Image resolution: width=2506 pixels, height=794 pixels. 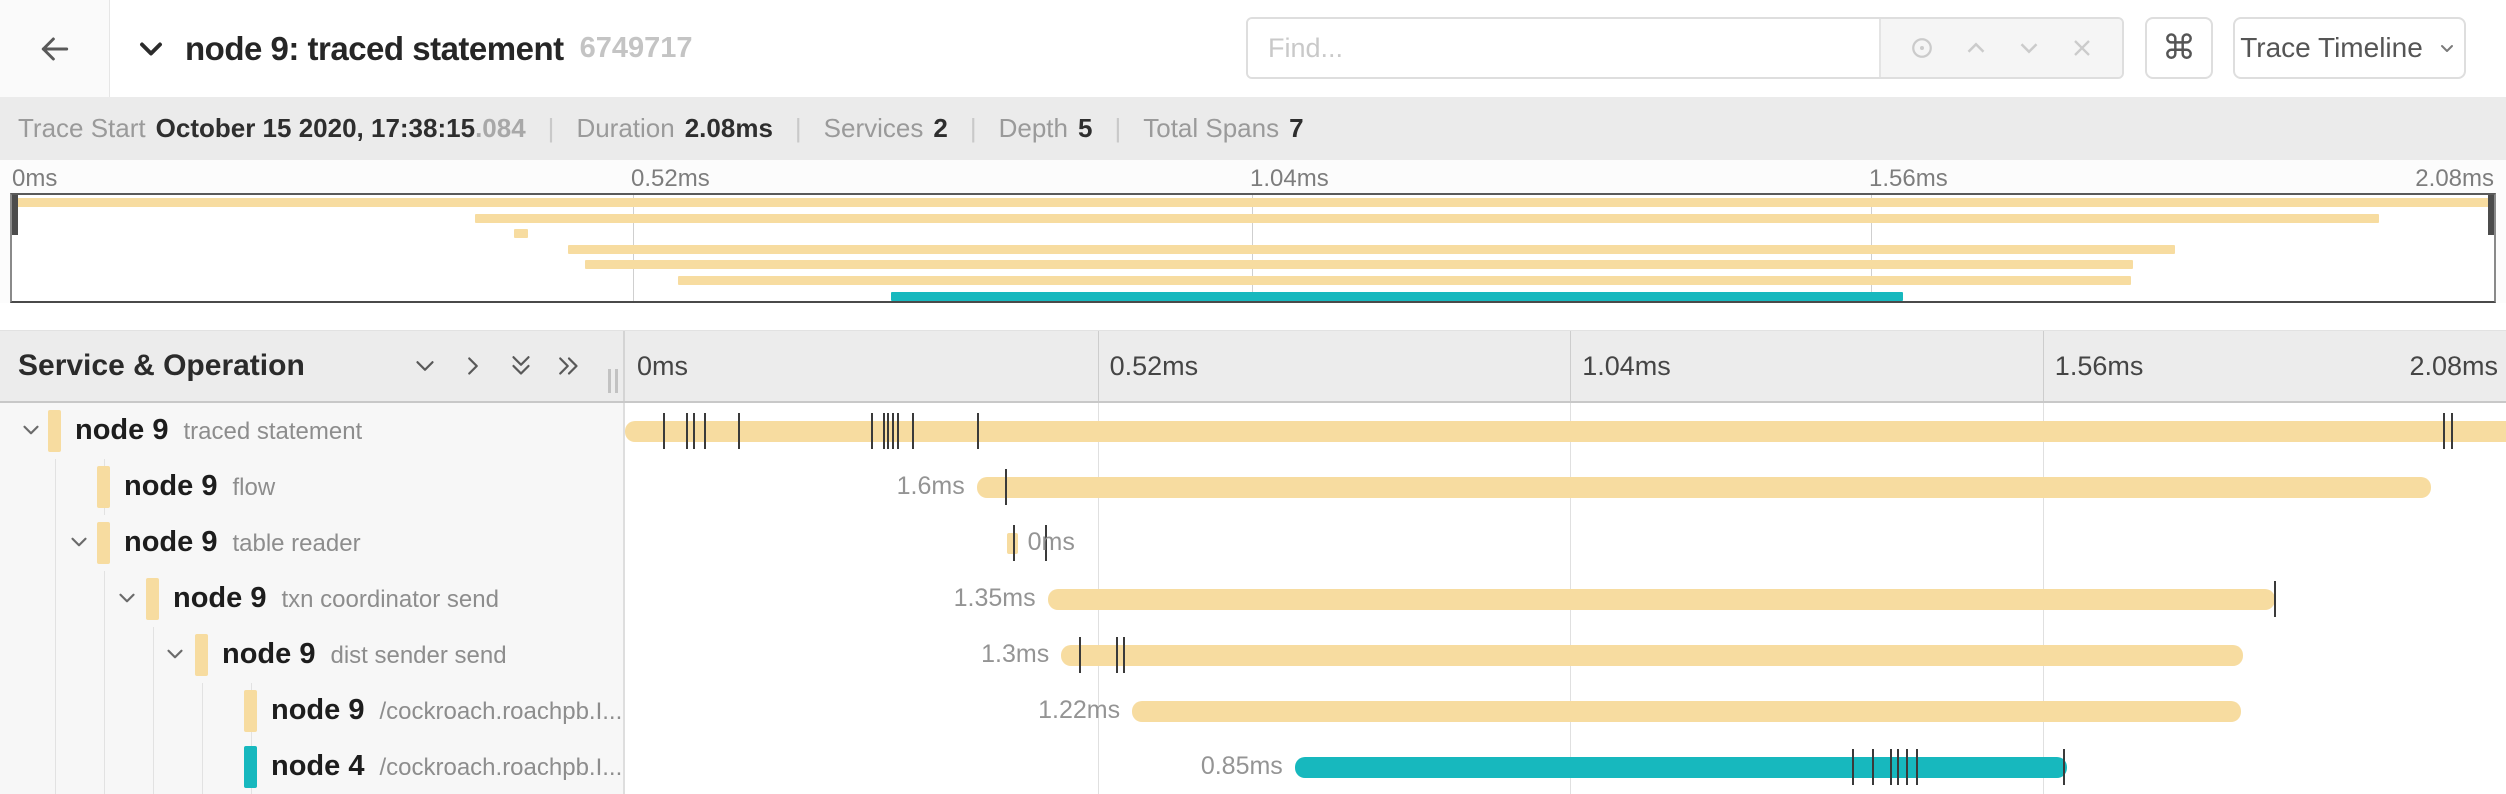 I want to click on summary-item: Depth 5, so click(x=1046, y=128).